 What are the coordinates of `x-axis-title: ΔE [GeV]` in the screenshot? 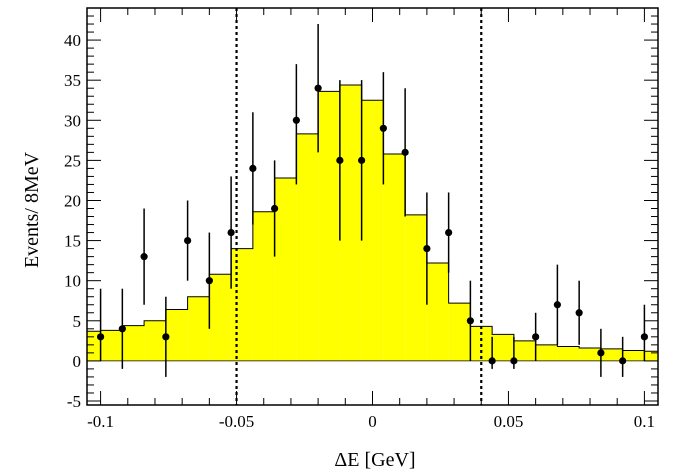 It's located at (374, 460).